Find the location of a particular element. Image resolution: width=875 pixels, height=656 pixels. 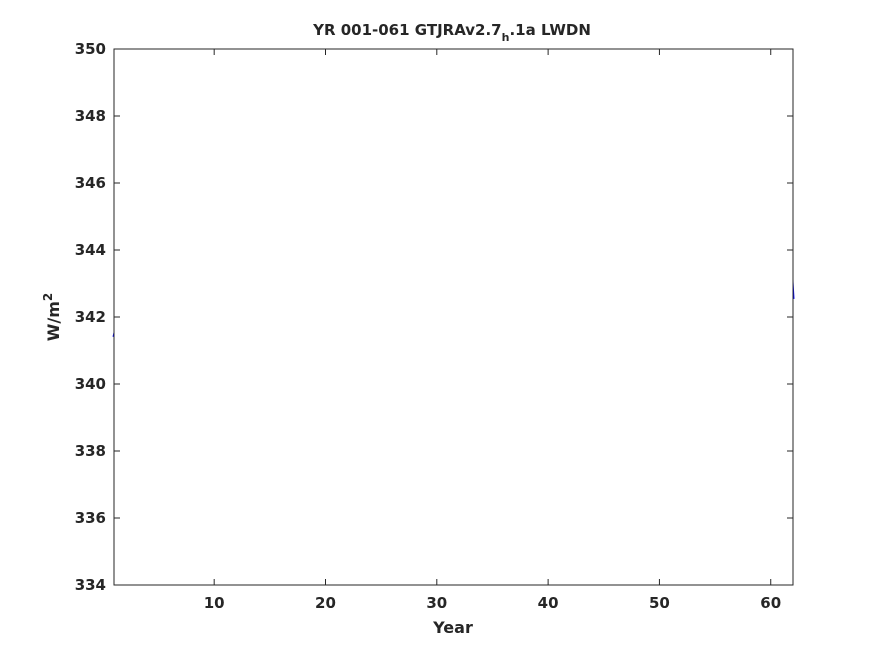

y-tick-label: 334 is located at coordinates (90, 585).